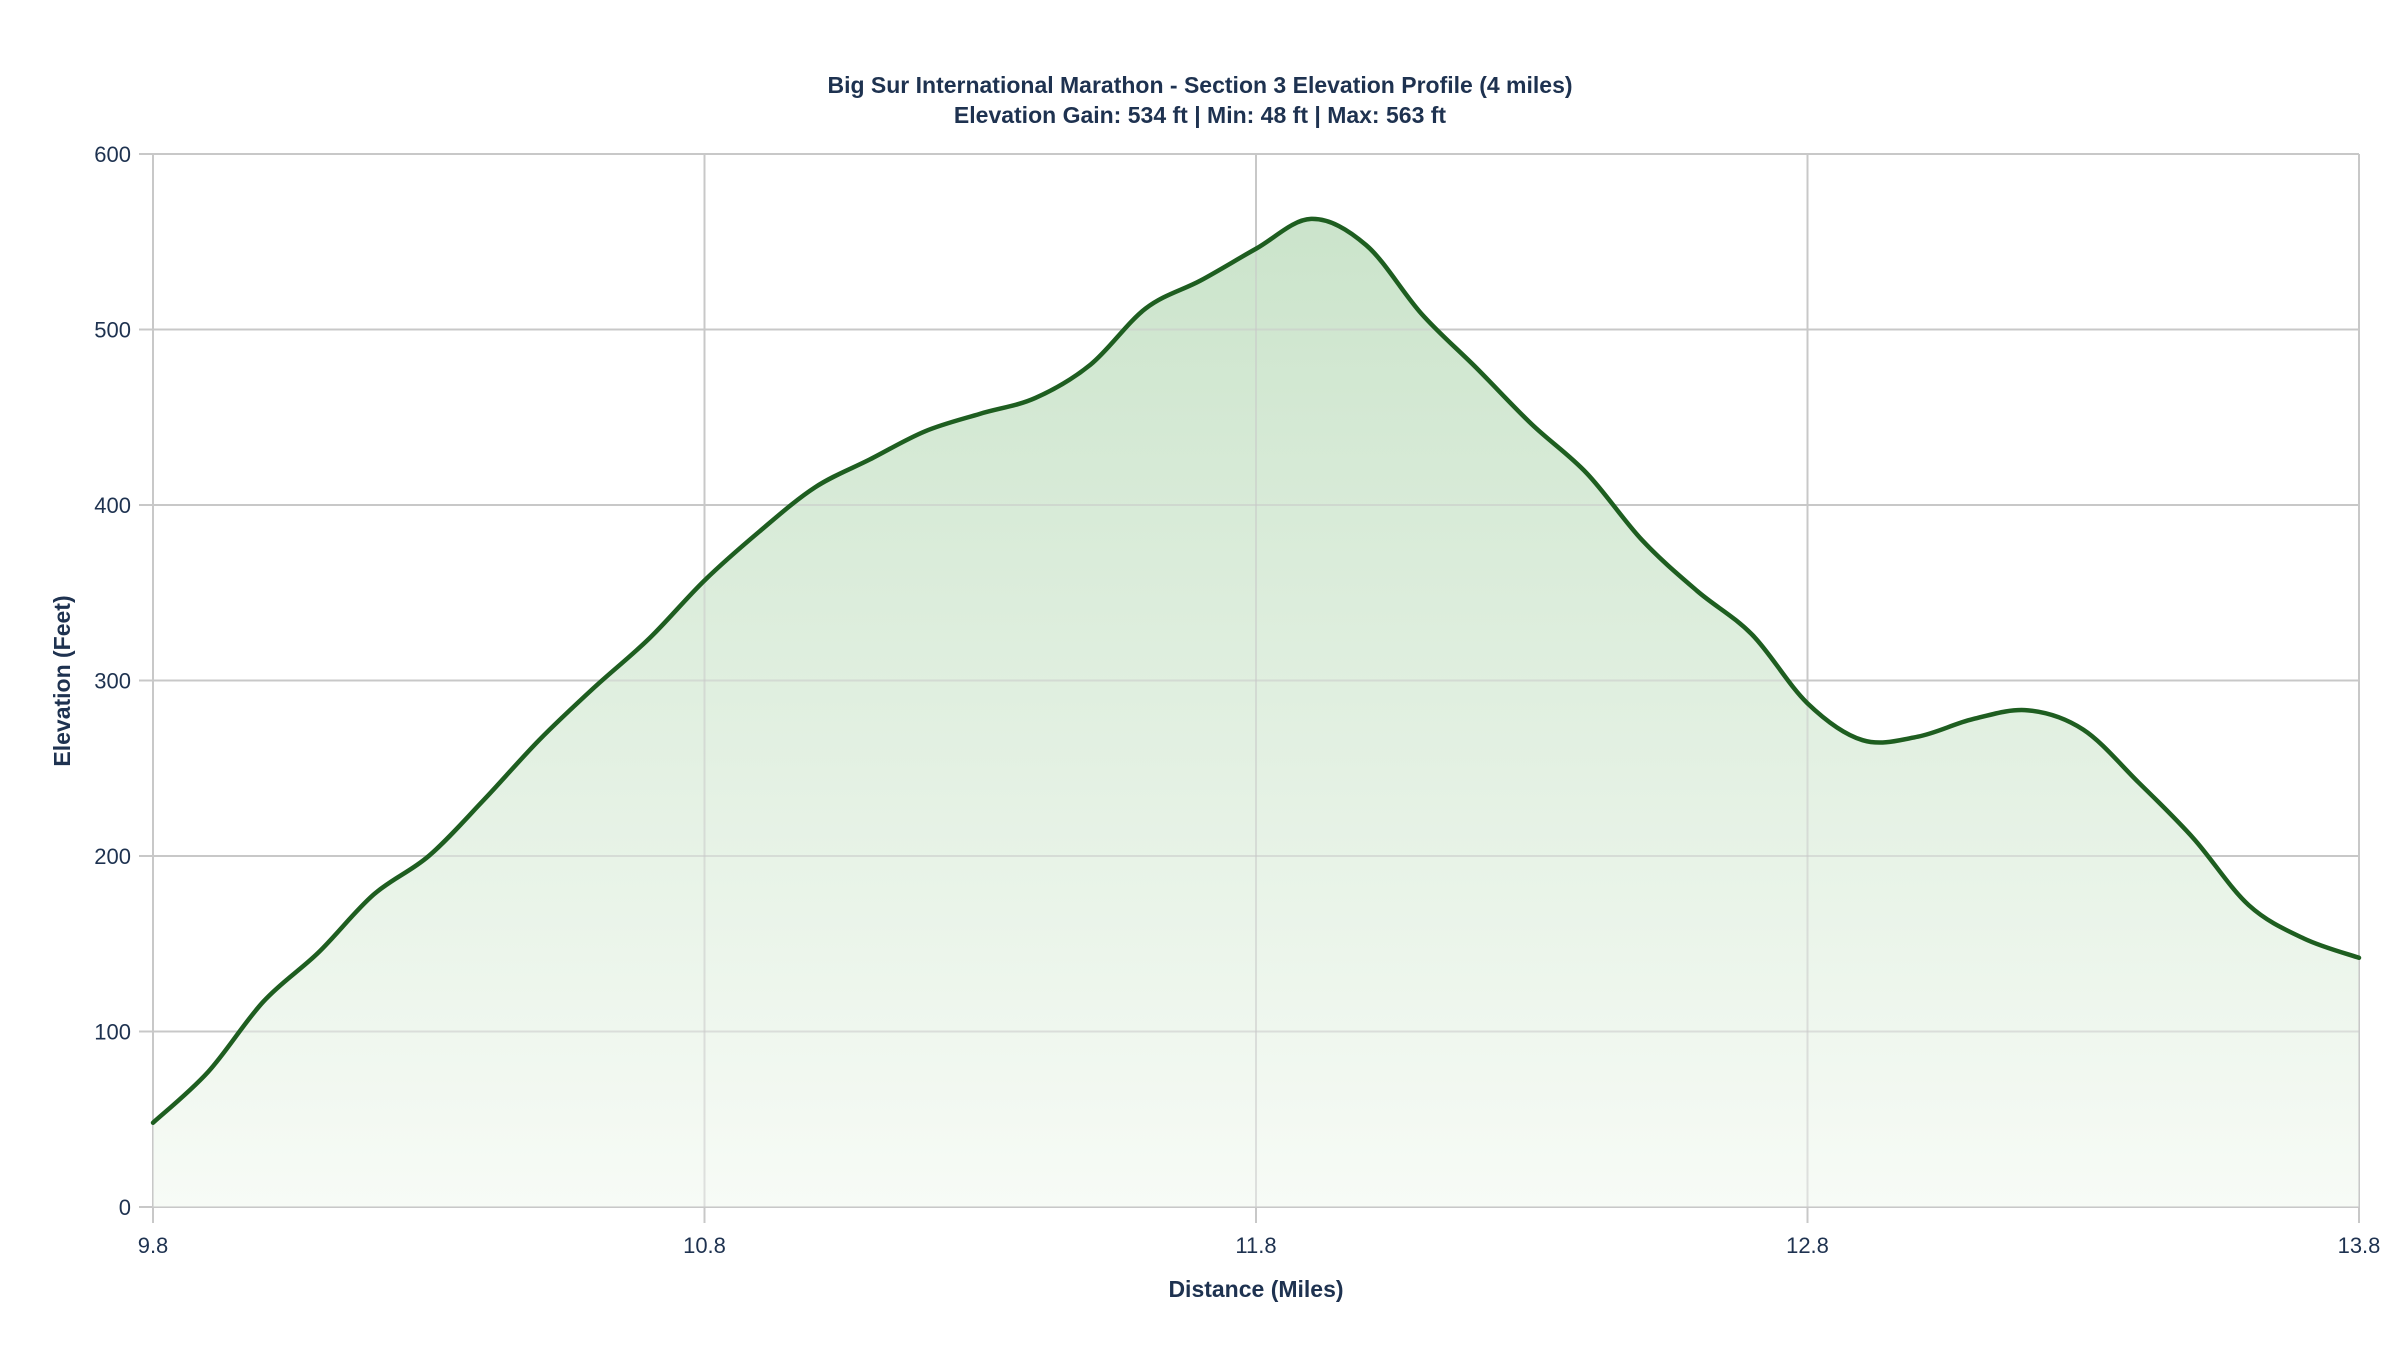 The image size is (2400, 1350). I want to click on x-tick-label: 9.8, so click(153, 1245).